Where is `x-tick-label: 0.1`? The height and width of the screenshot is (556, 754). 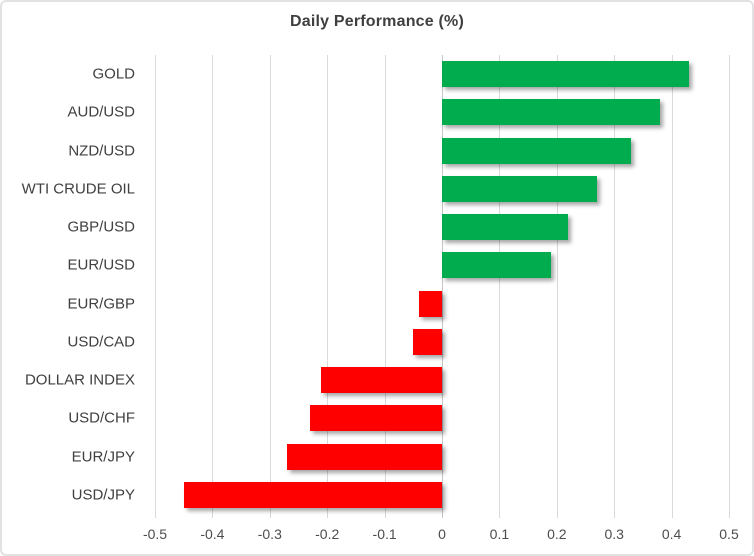
x-tick-label: 0.1 is located at coordinates (499, 534).